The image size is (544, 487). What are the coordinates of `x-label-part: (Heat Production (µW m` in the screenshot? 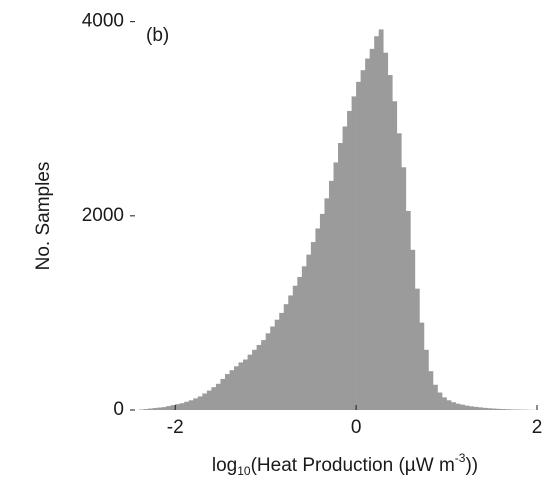 It's located at (353, 465).